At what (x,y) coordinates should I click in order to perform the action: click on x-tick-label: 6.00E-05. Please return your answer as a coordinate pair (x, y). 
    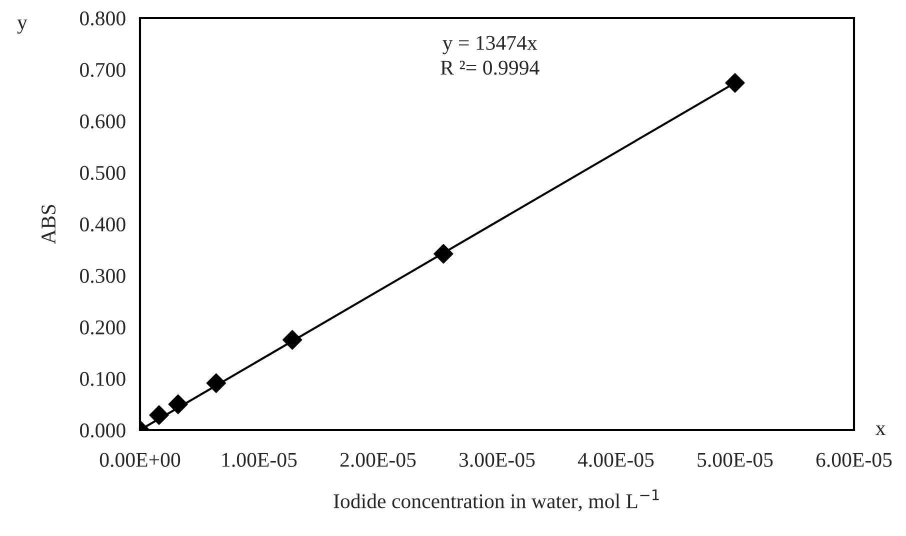
    Looking at the image, I should click on (854, 459).